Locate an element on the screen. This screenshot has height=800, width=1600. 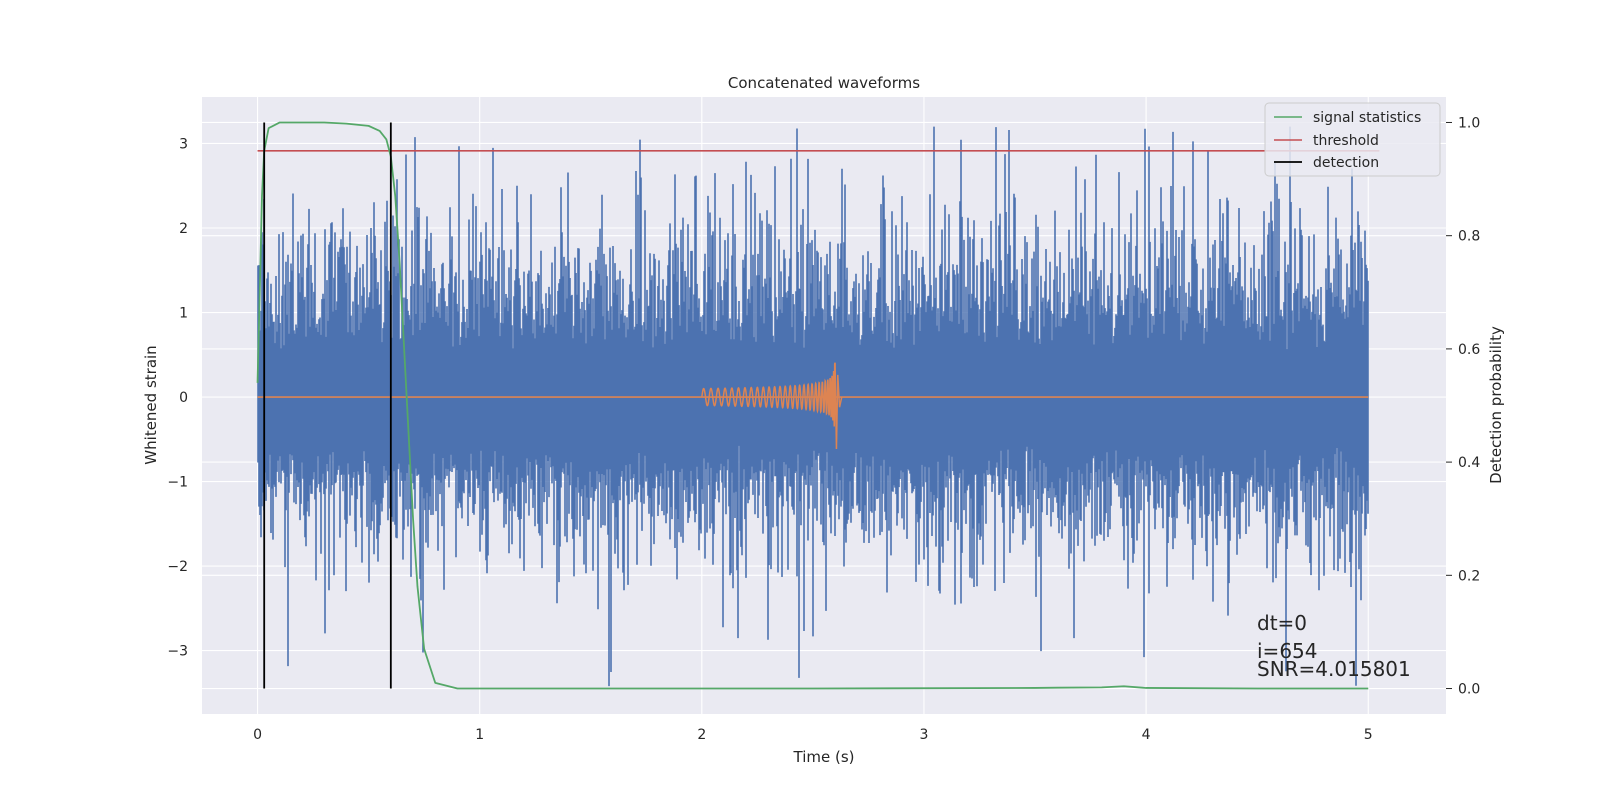
y-tick-label: 3 is located at coordinates (183, 144).